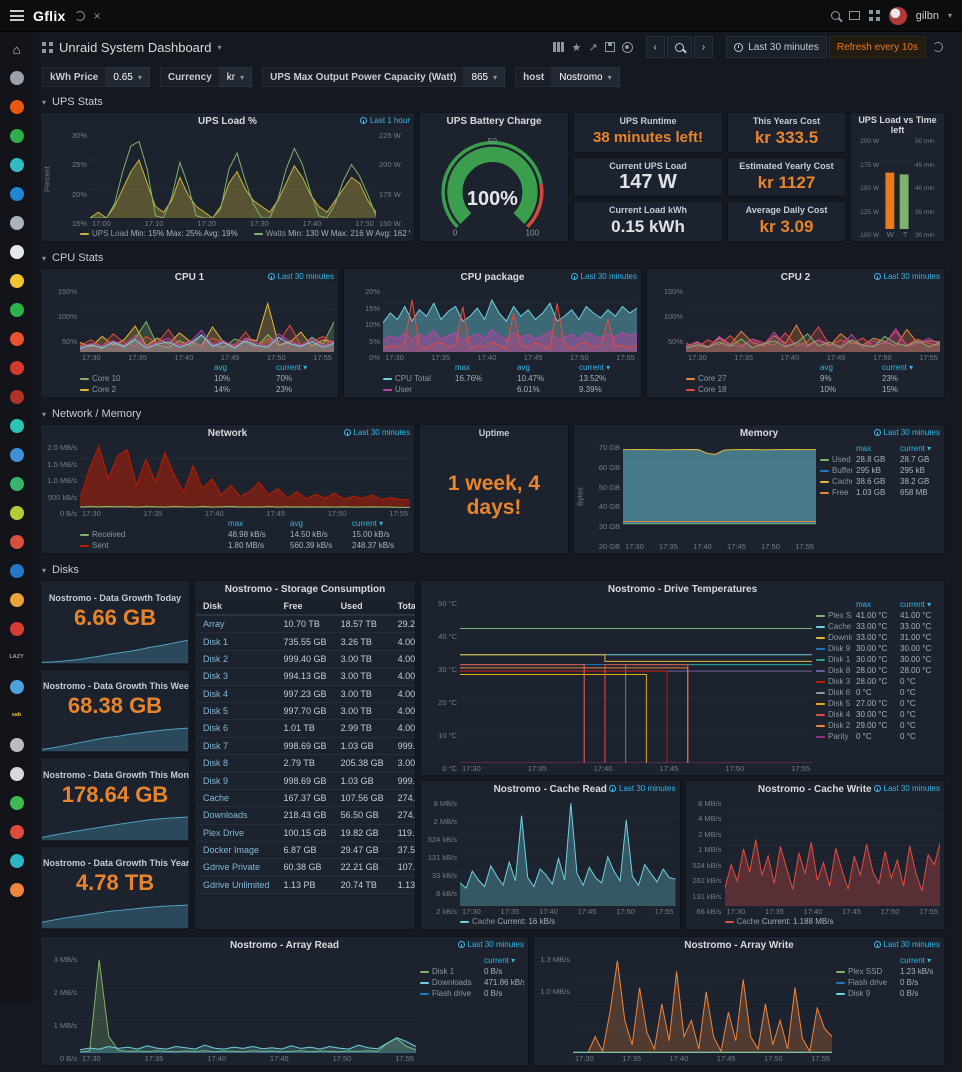 The width and height of the screenshot is (962, 1072). I want to click on panel-title: UPS Battery Charge, so click(493, 121).